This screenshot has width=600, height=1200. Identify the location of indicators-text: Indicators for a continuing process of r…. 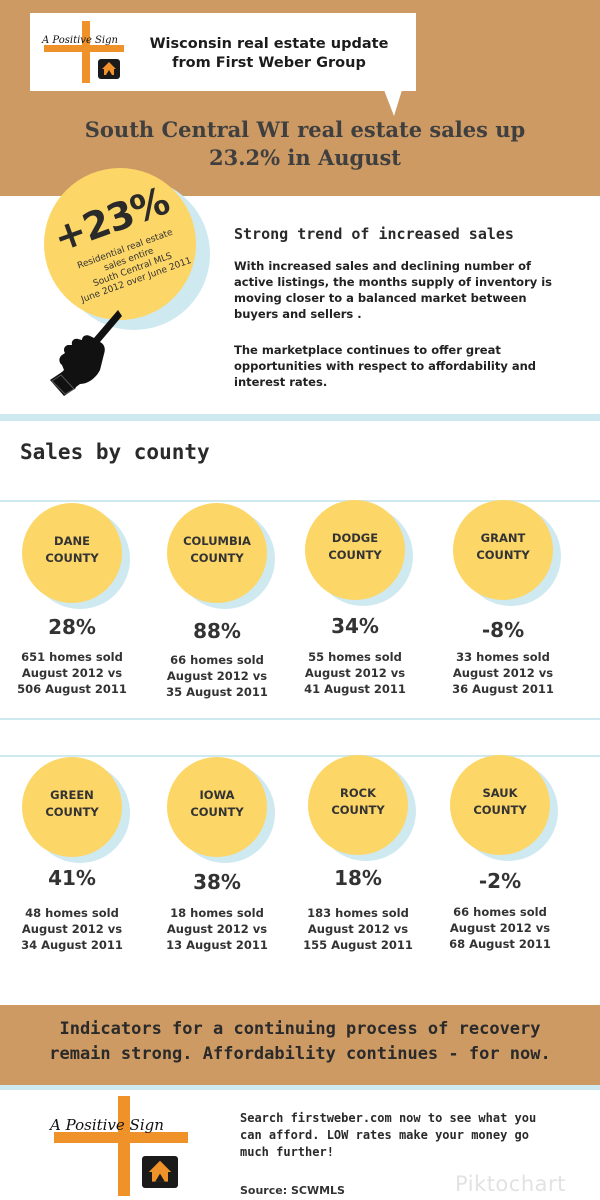
(300, 1041).